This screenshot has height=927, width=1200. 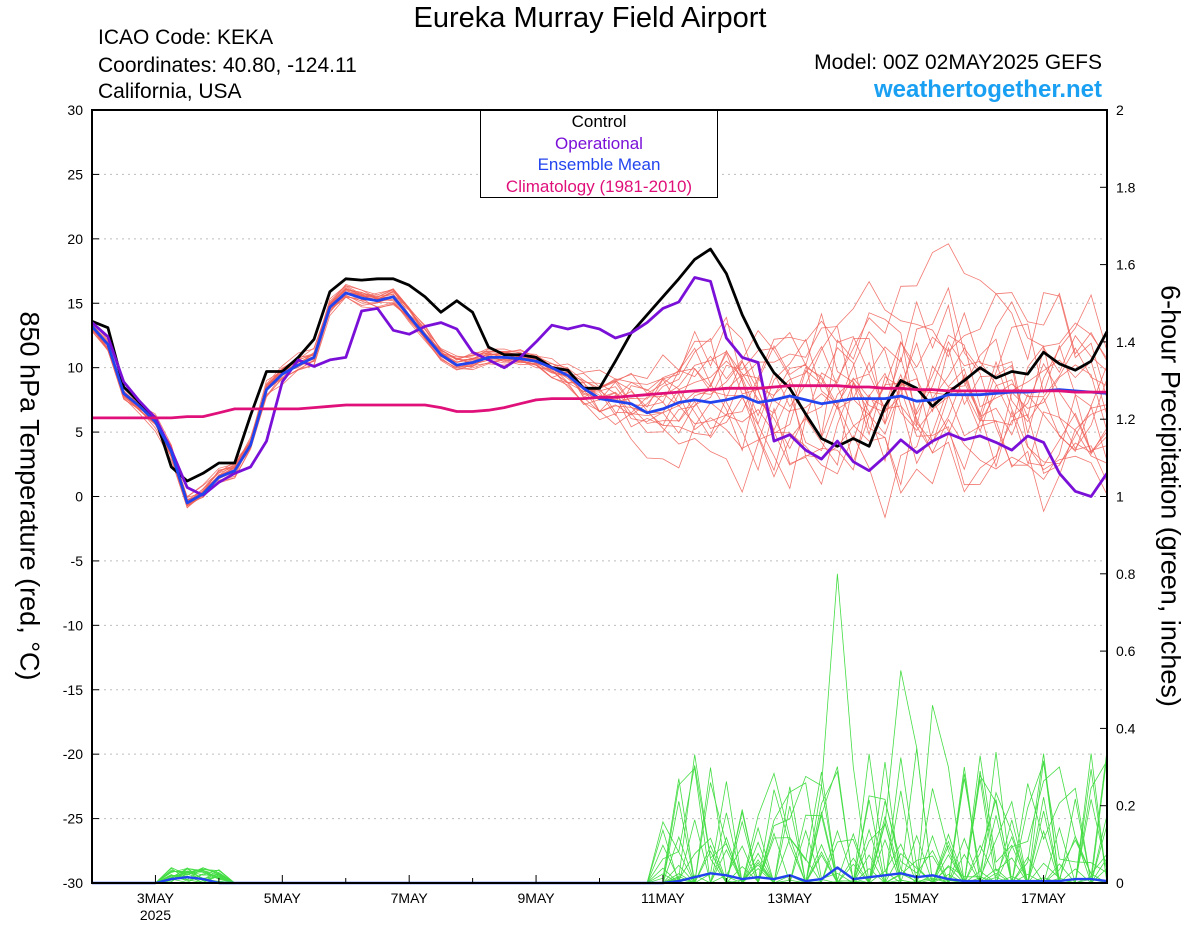 I want to click on x-tick-label: 11MAY, so click(x=663, y=898).